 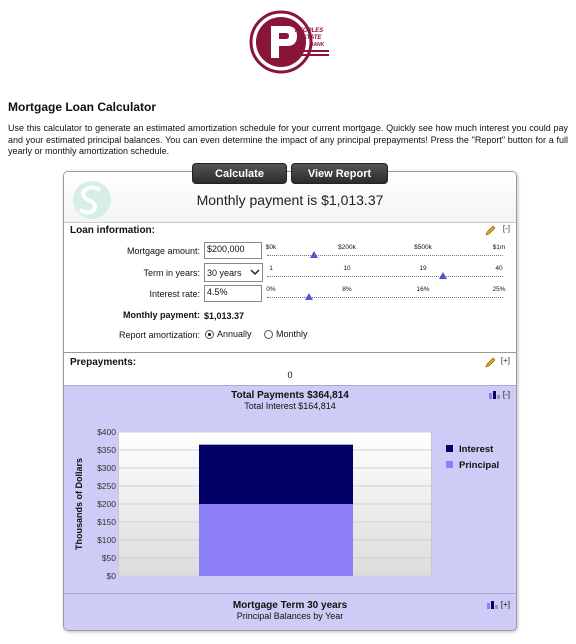 I want to click on calculate-button: Calculate, so click(x=239, y=173).